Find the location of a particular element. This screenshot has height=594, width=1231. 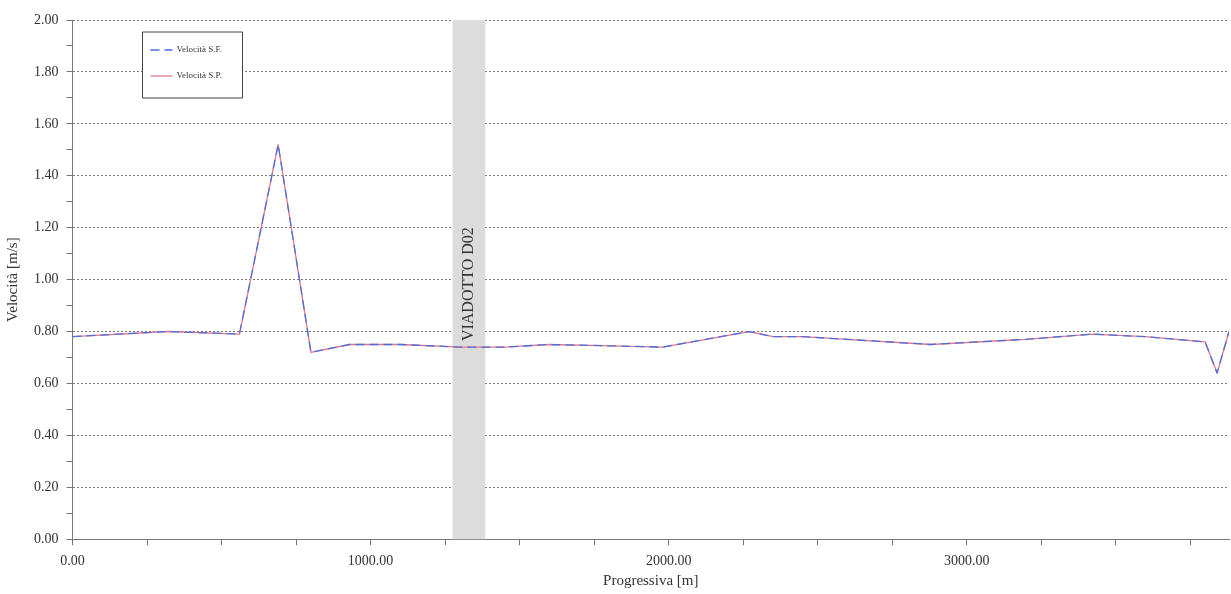

y-tick-label: 1.80 is located at coordinates (46, 71).